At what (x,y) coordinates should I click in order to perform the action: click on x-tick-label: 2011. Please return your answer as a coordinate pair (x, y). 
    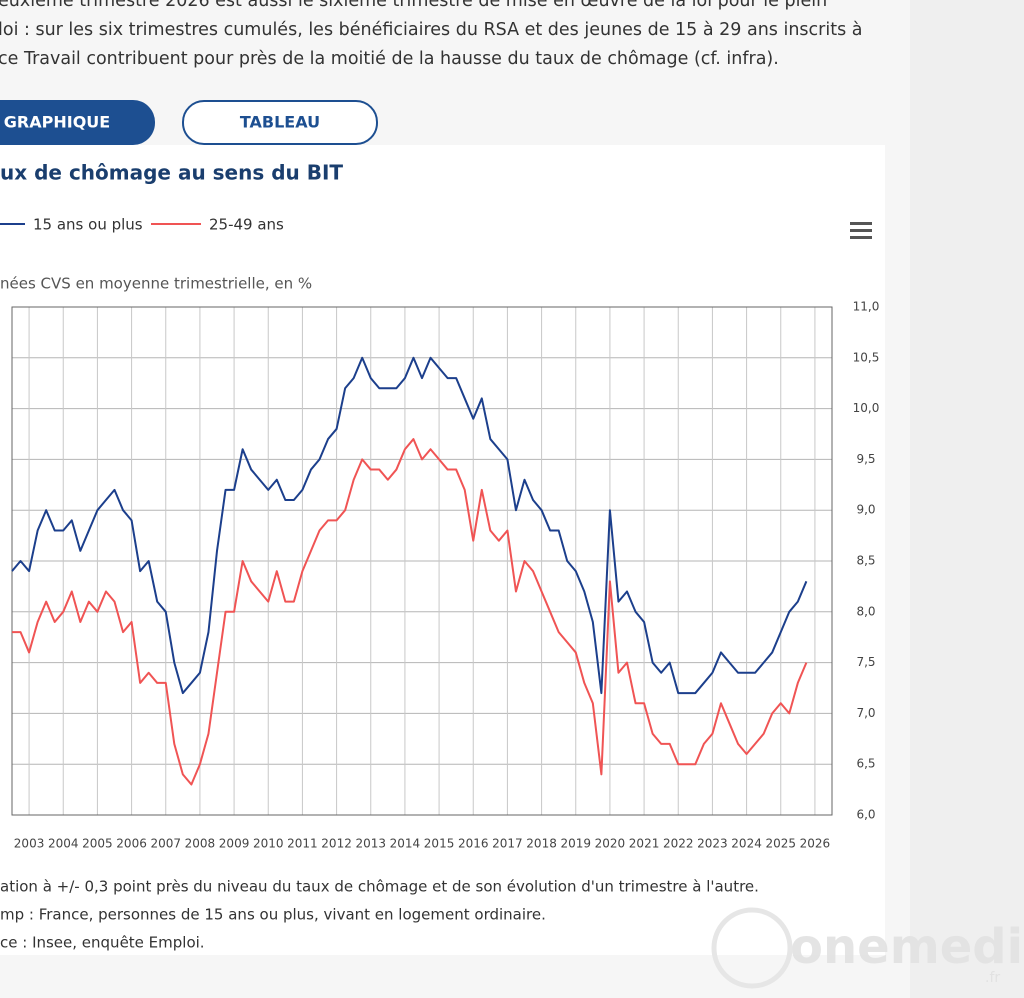
    Looking at the image, I should click on (302, 844).